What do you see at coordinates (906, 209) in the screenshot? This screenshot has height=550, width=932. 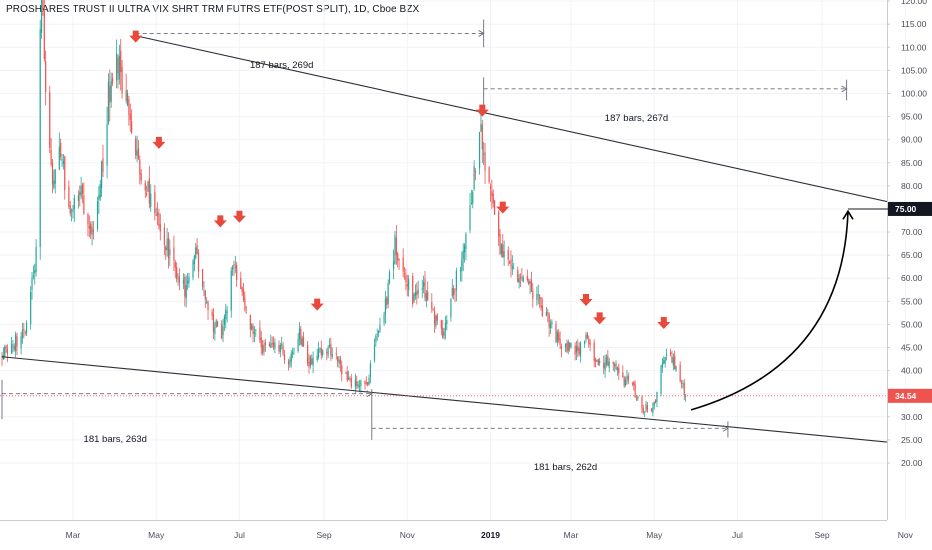 I see `target-price-tag-label: 75.00` at bounding box center [906, 209].